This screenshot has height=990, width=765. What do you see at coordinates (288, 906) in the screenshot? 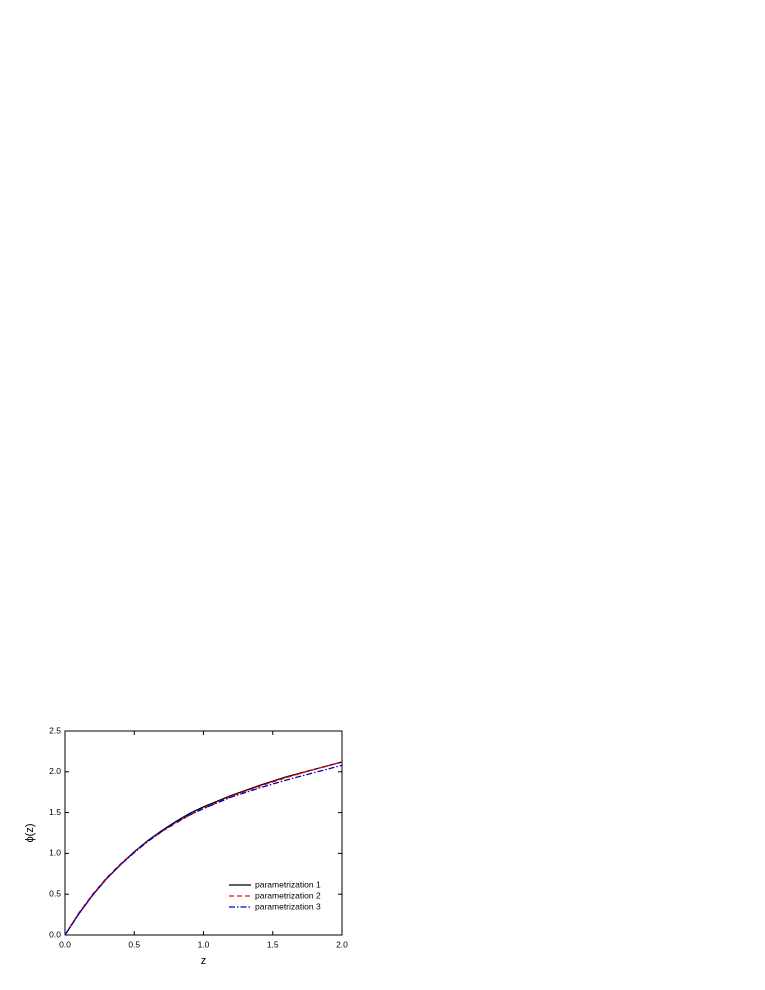
I see `legend-label: parametrization 3` at bounding box center [288, 906].